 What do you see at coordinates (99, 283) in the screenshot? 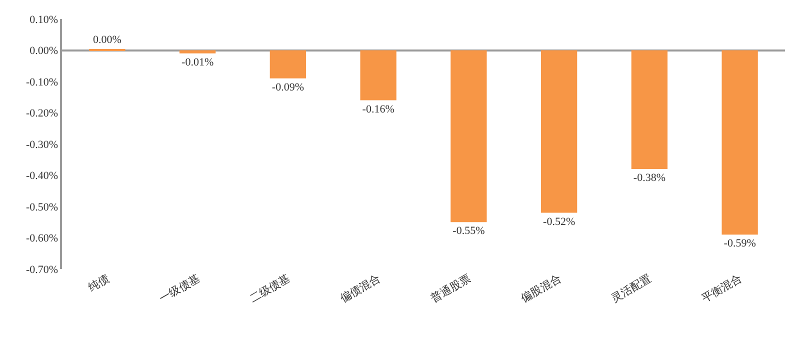
I see `x-tick-label: 纯债` at bounding box center [99, 283].